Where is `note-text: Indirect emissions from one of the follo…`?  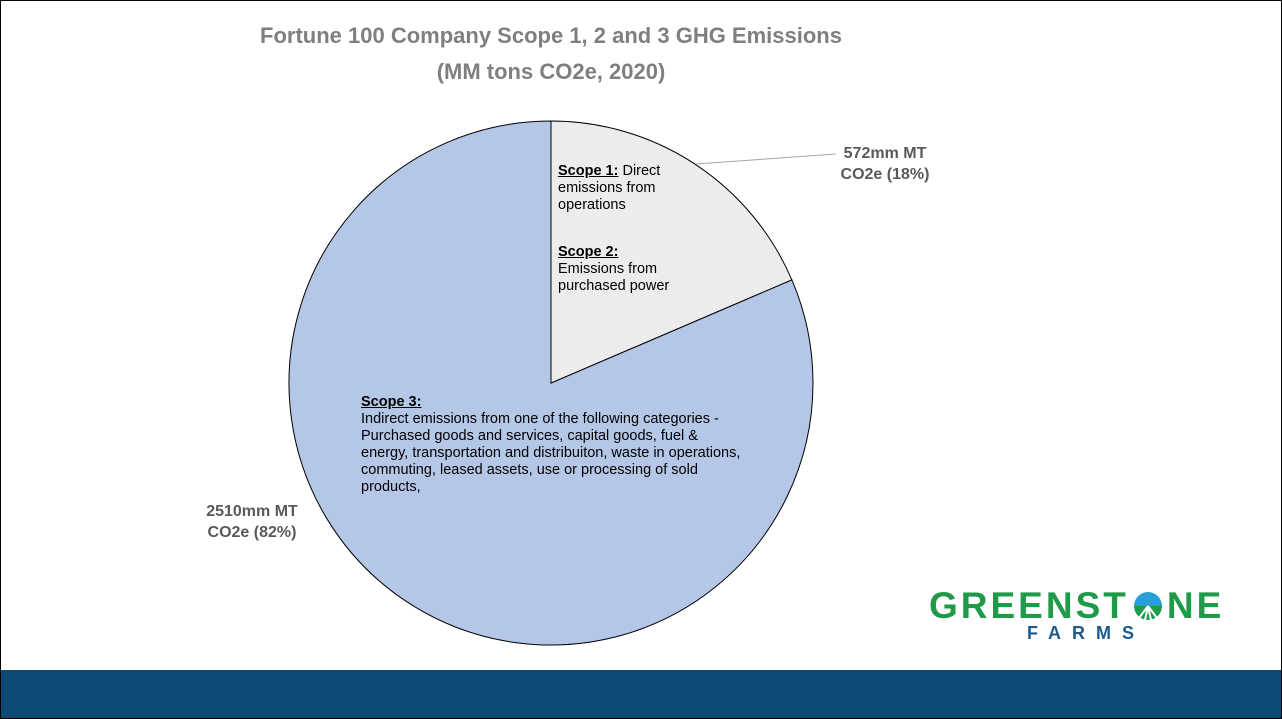 note-text: Indirect emissions from one of the follo… is located at coordinates (551, 453).